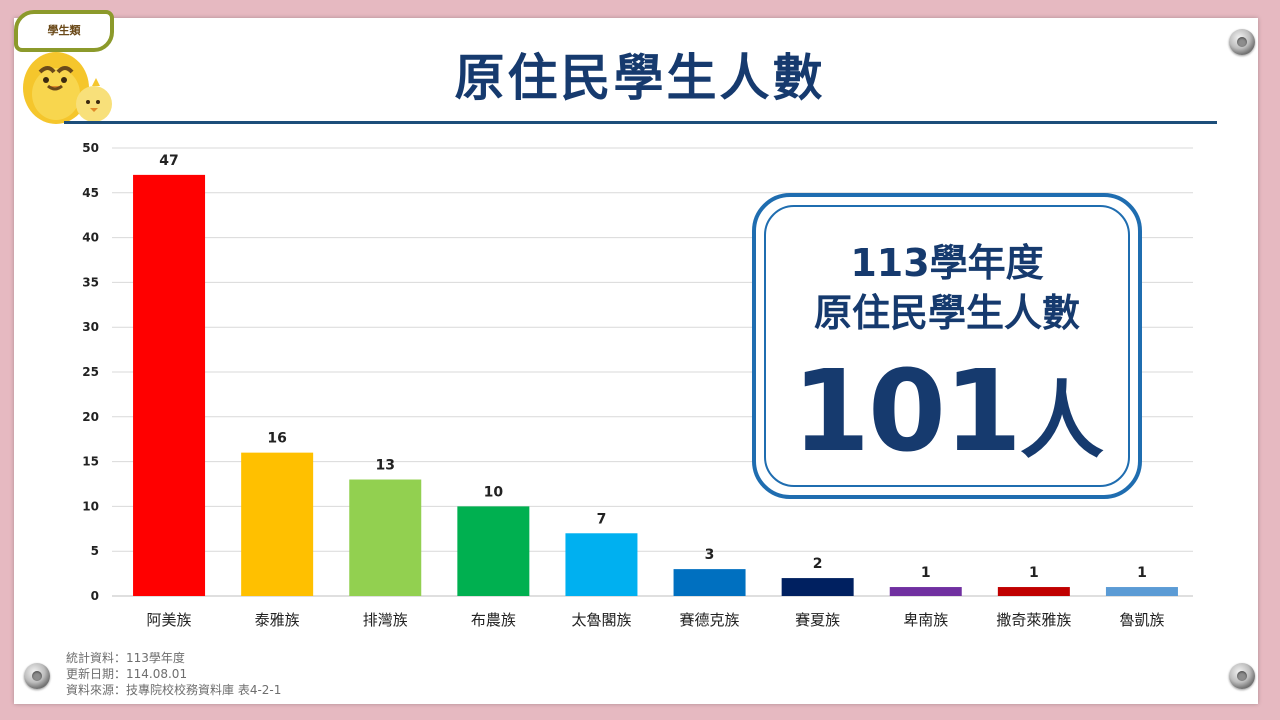 Image resolution: width=1280 pixels, height=720 pixels. I want to click on y-tick-label: 10, so click(90, 506).